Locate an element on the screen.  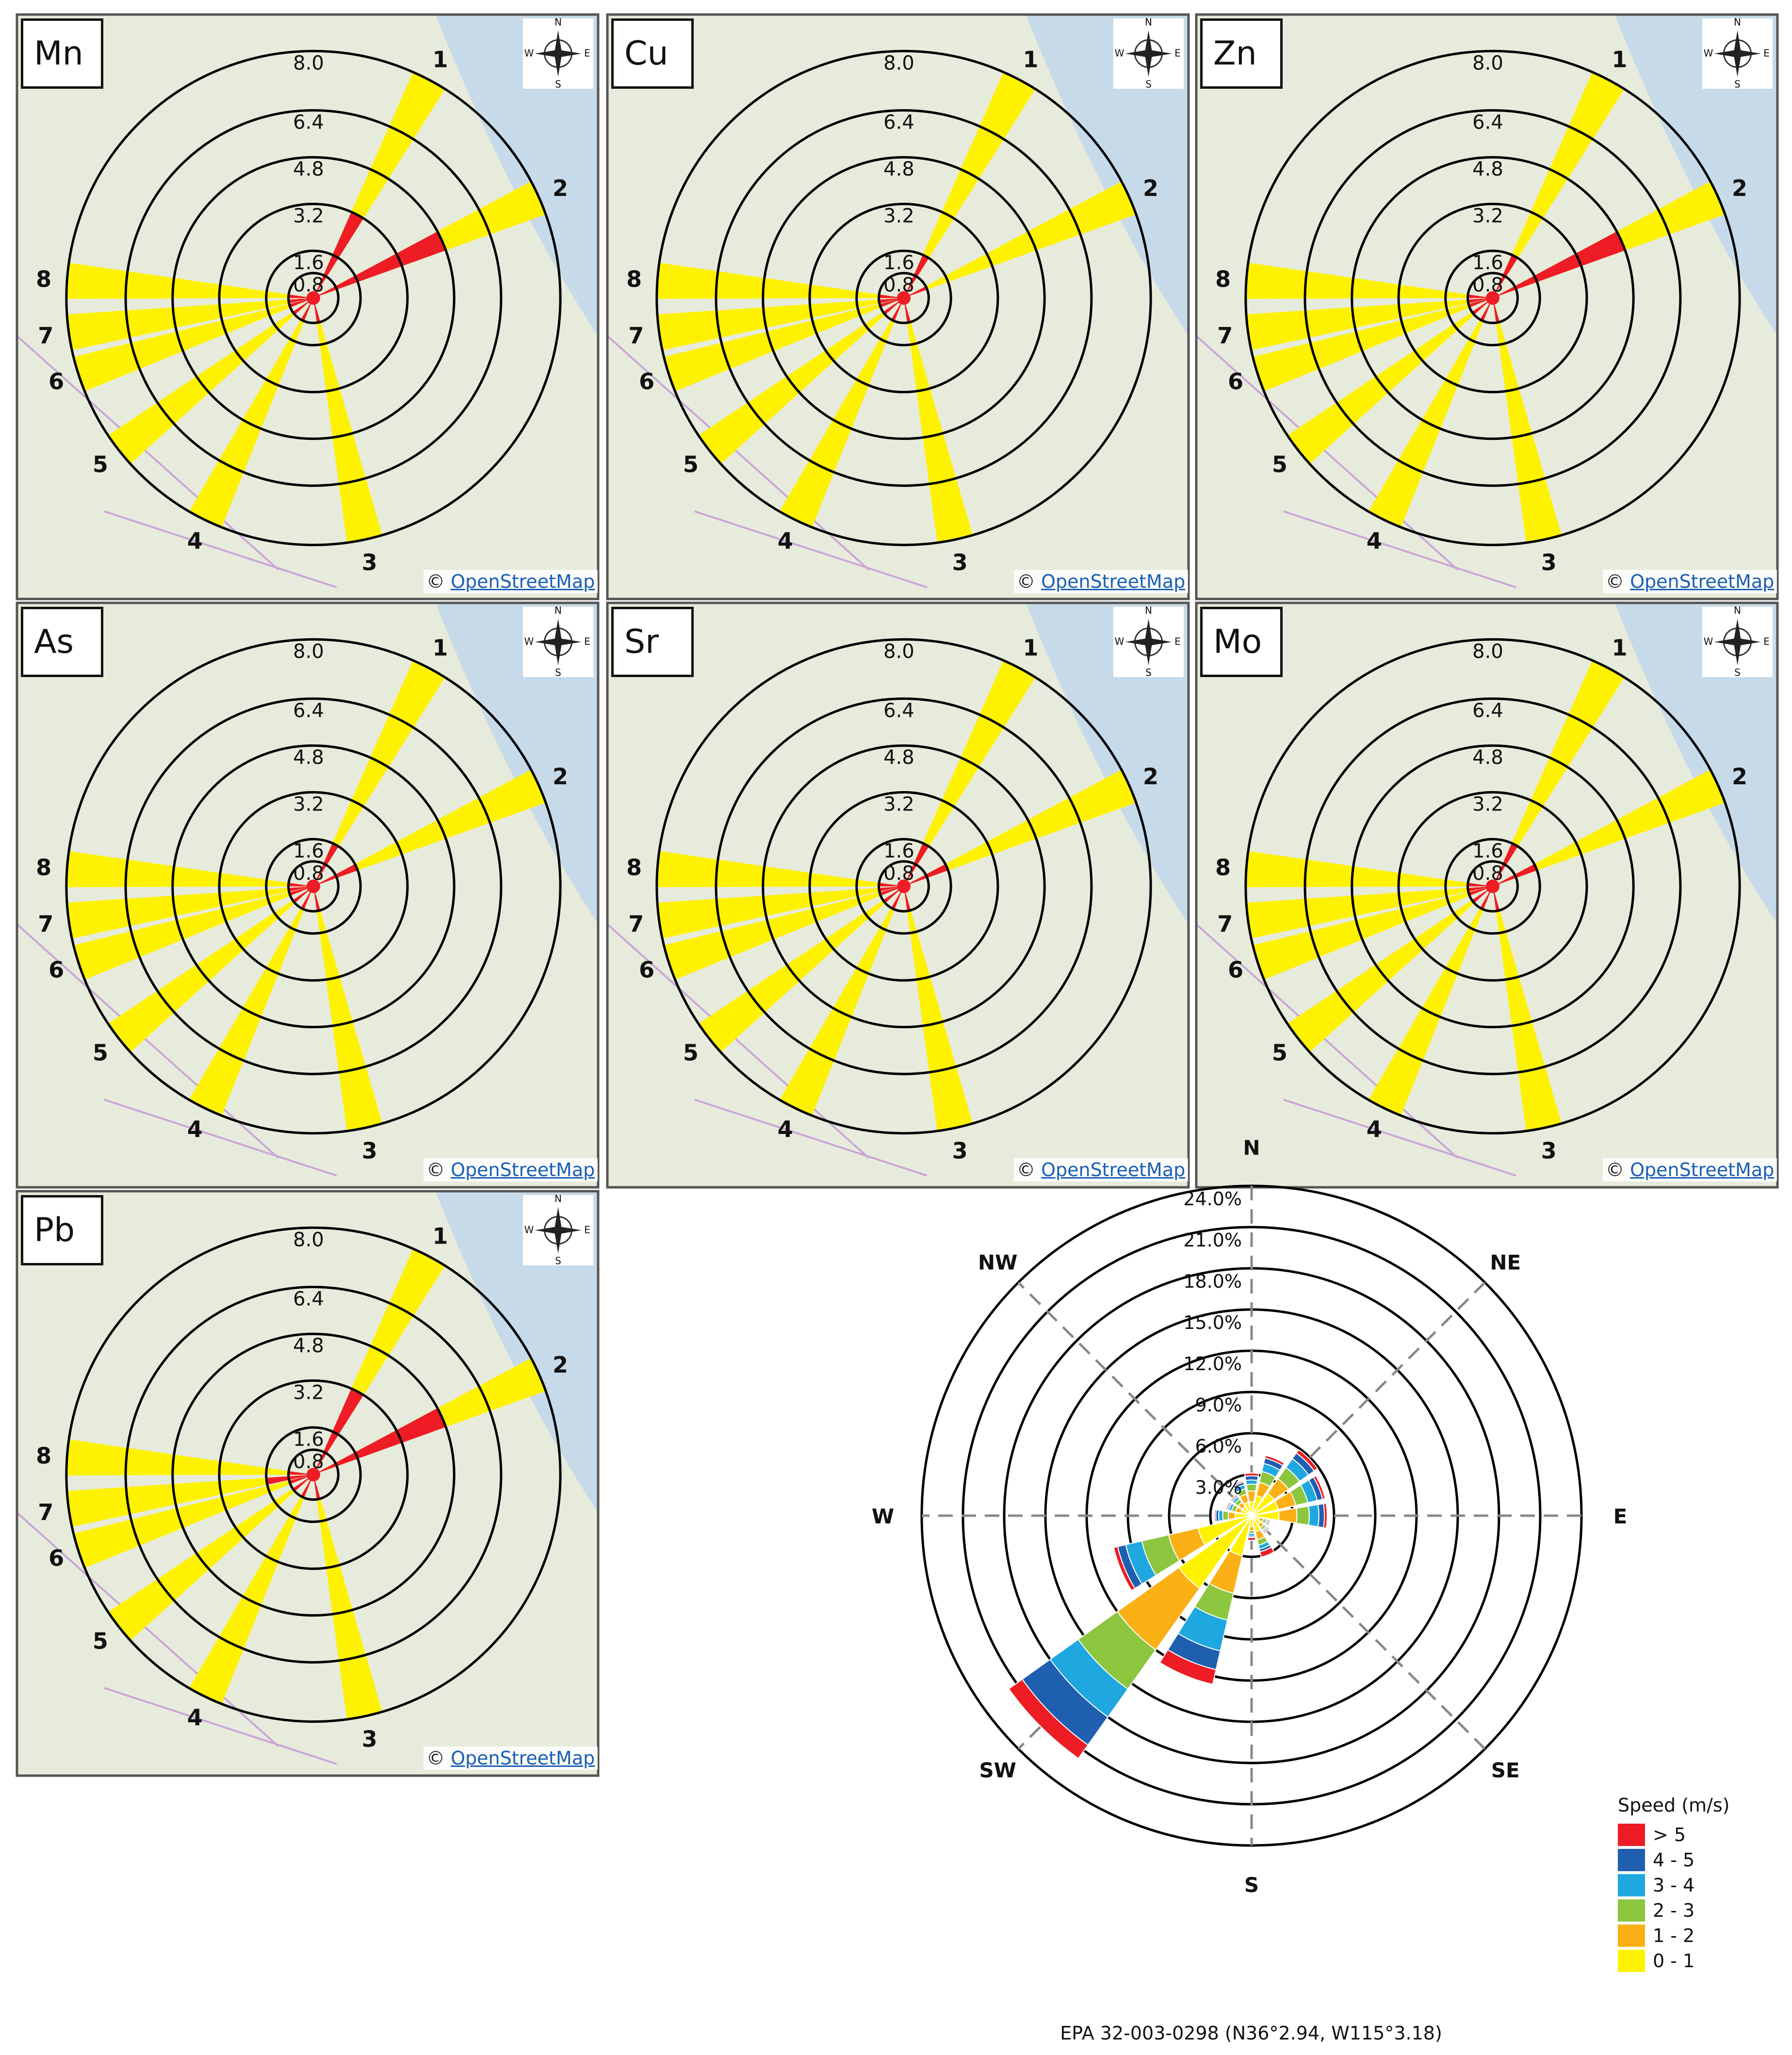
center-dot is located at coordinates (313, 886).